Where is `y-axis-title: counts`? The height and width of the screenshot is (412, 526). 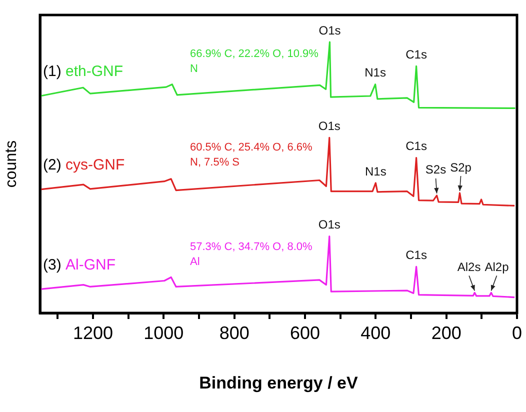
y-axis-title: counts is located at coordinates (11, 164).